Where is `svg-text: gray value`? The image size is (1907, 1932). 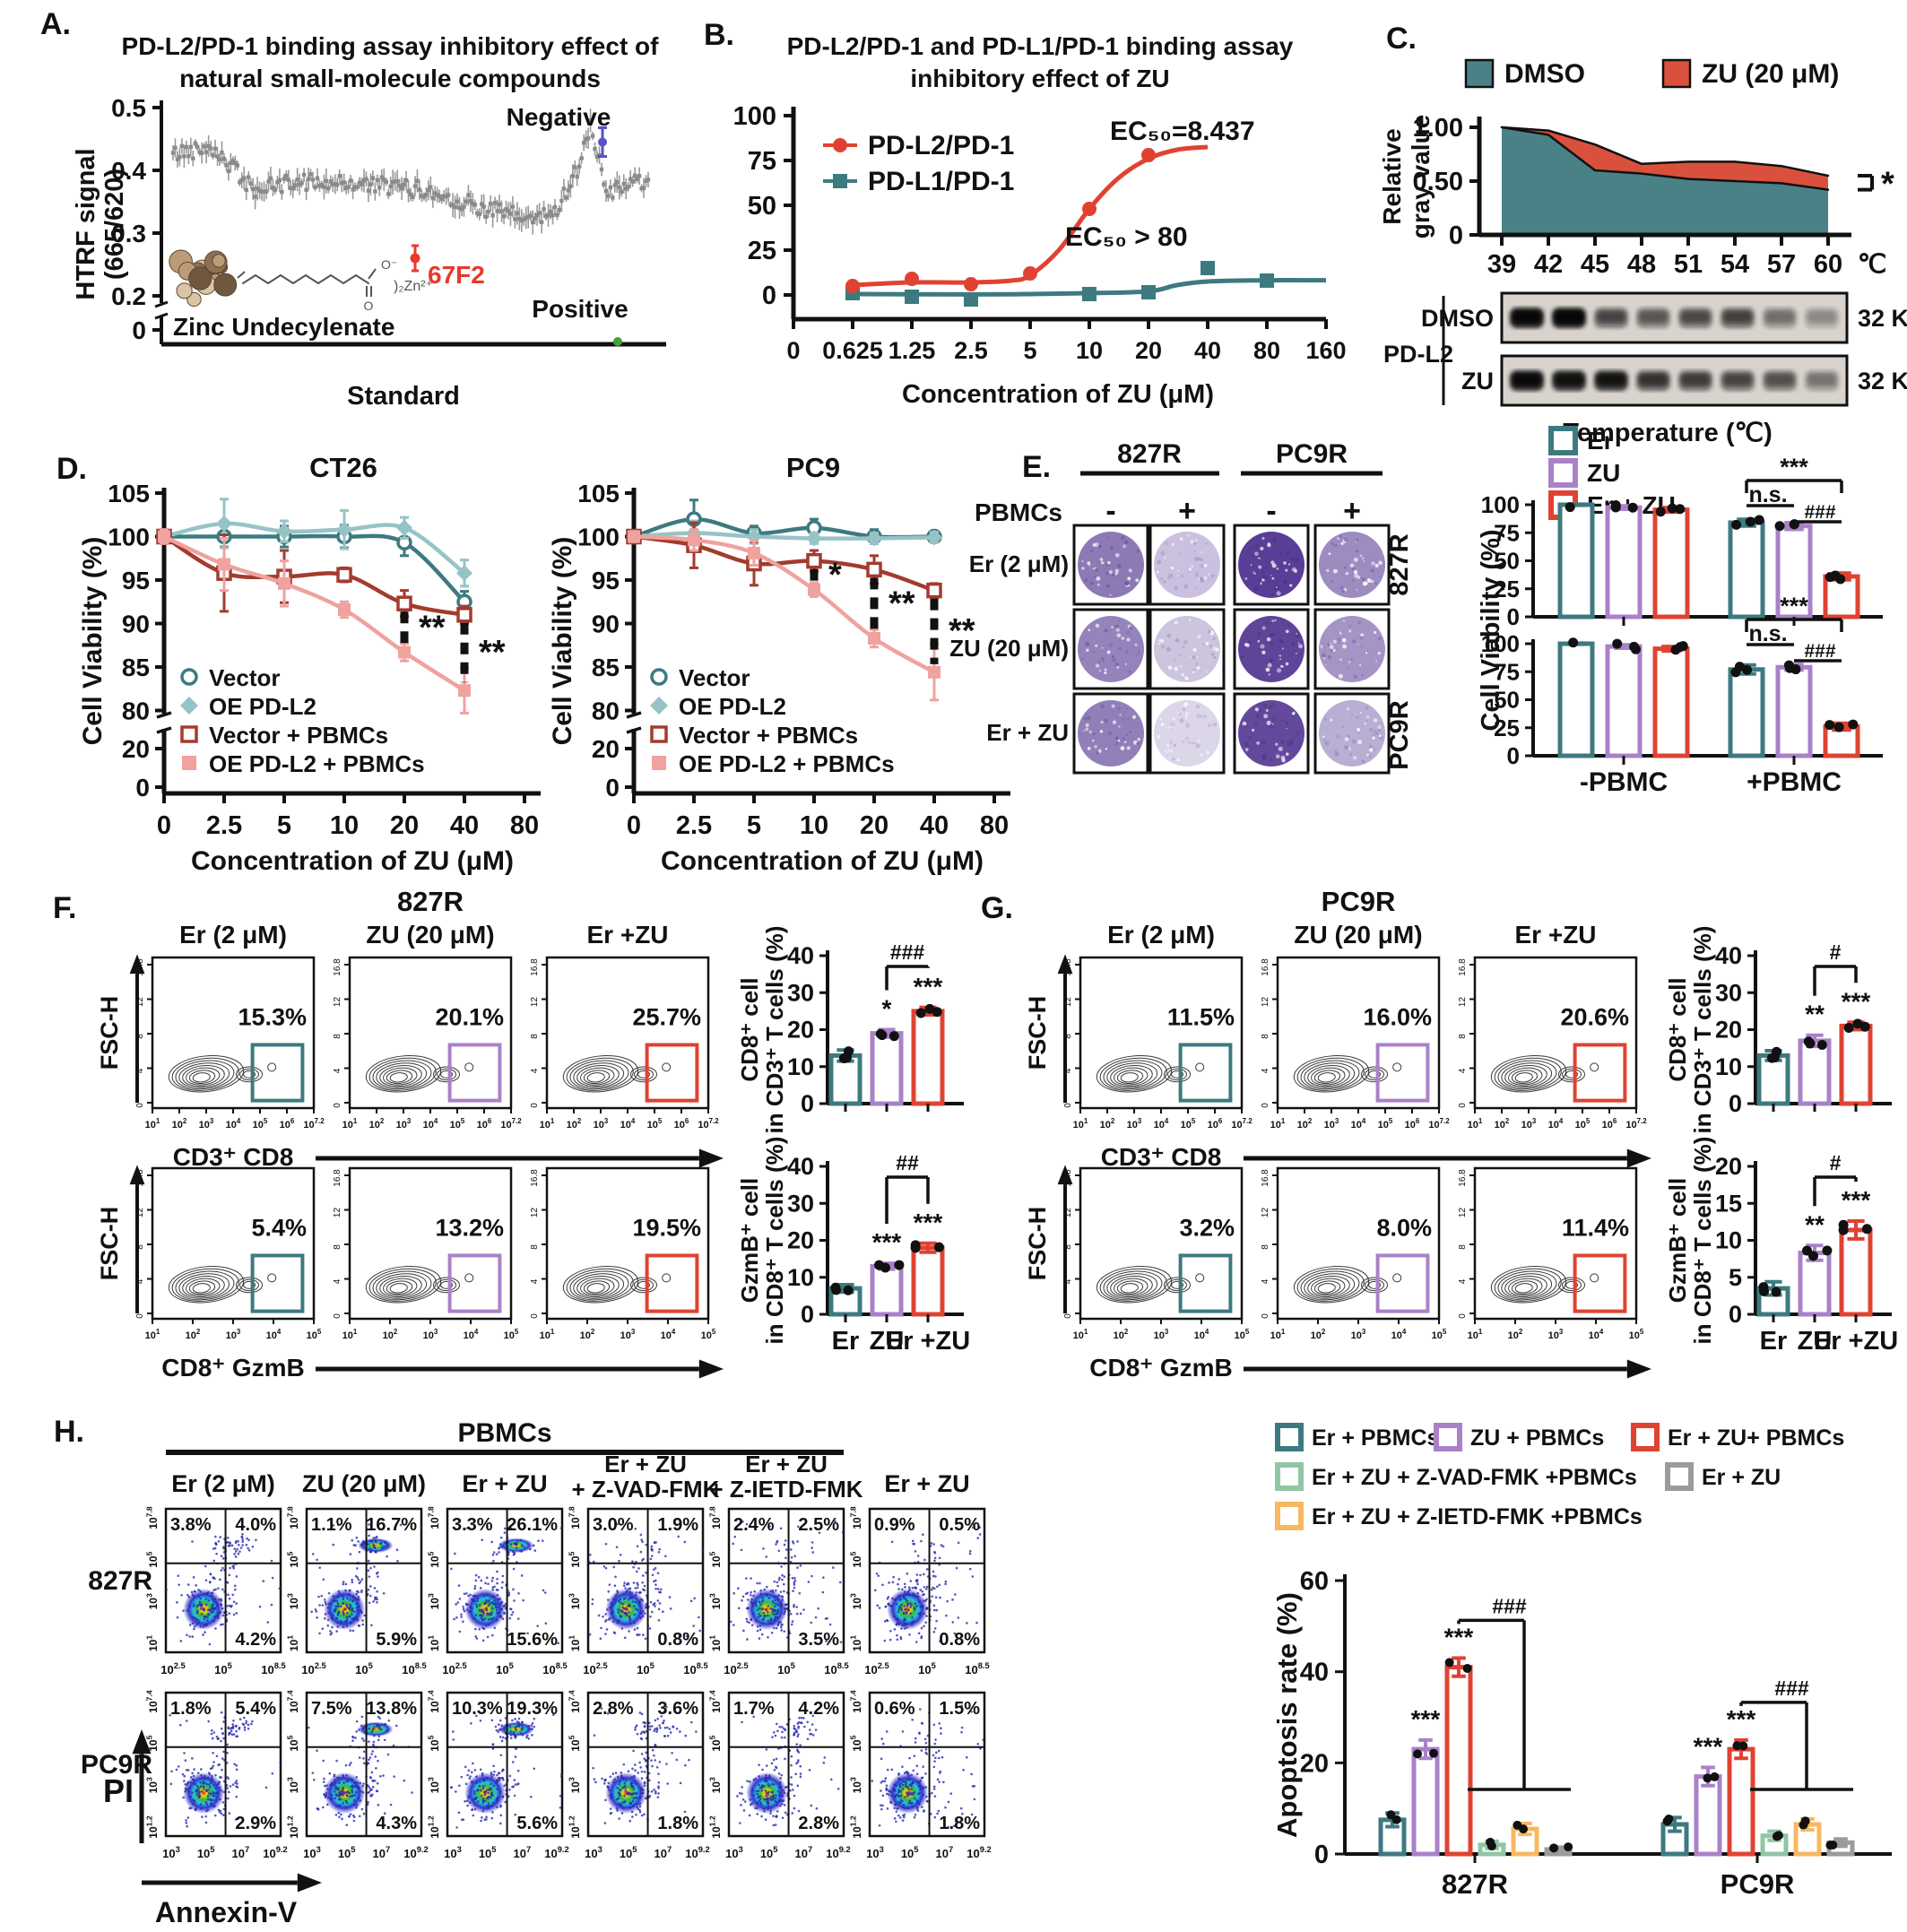 svg-text: gray value is located at coordinates (1421, 177).